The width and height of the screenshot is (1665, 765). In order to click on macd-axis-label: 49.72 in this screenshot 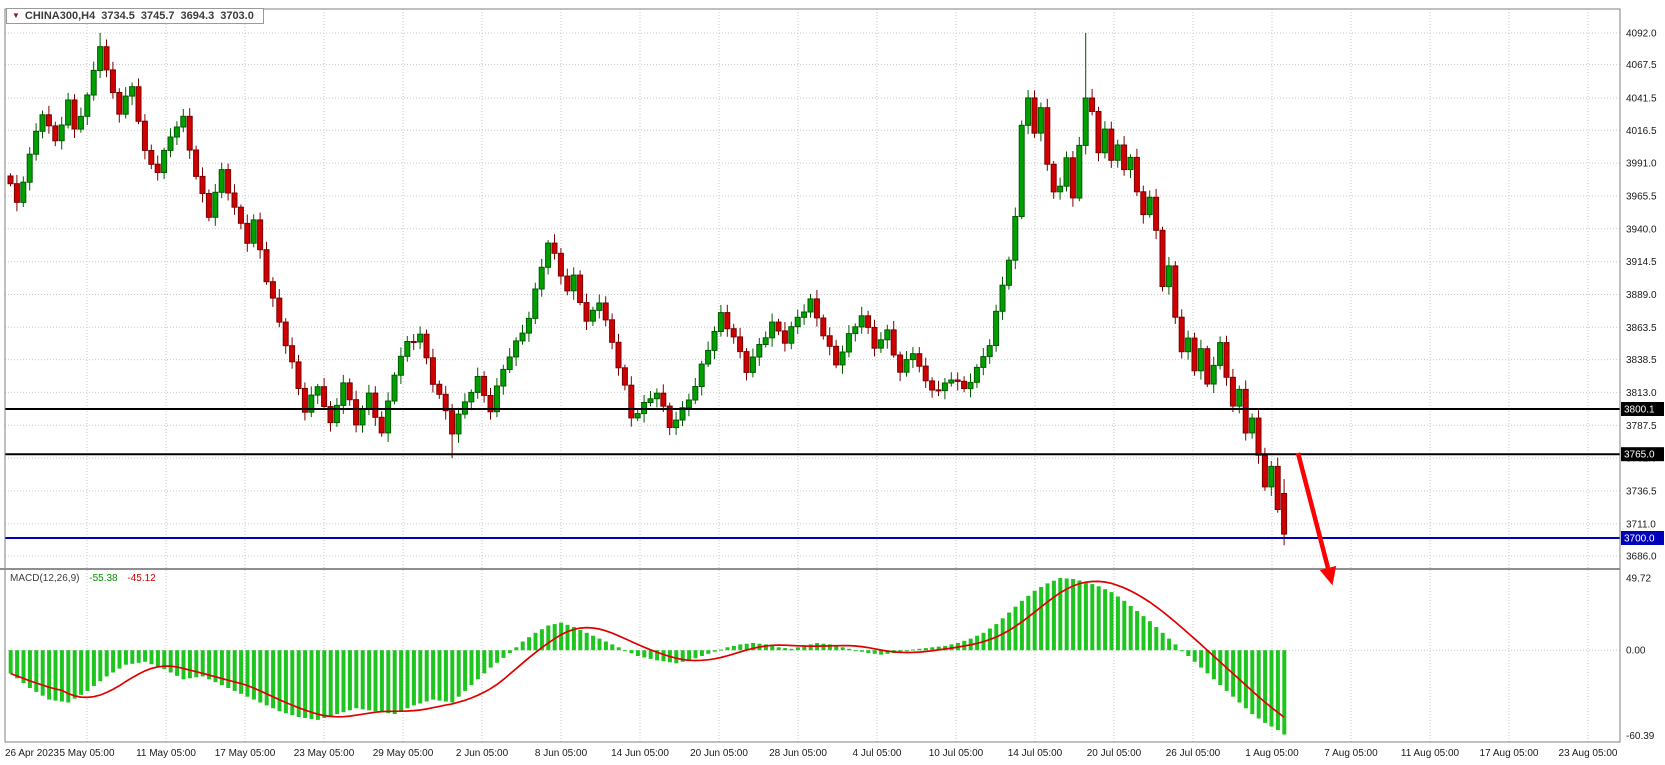, I will do `click(1638, 579)`.